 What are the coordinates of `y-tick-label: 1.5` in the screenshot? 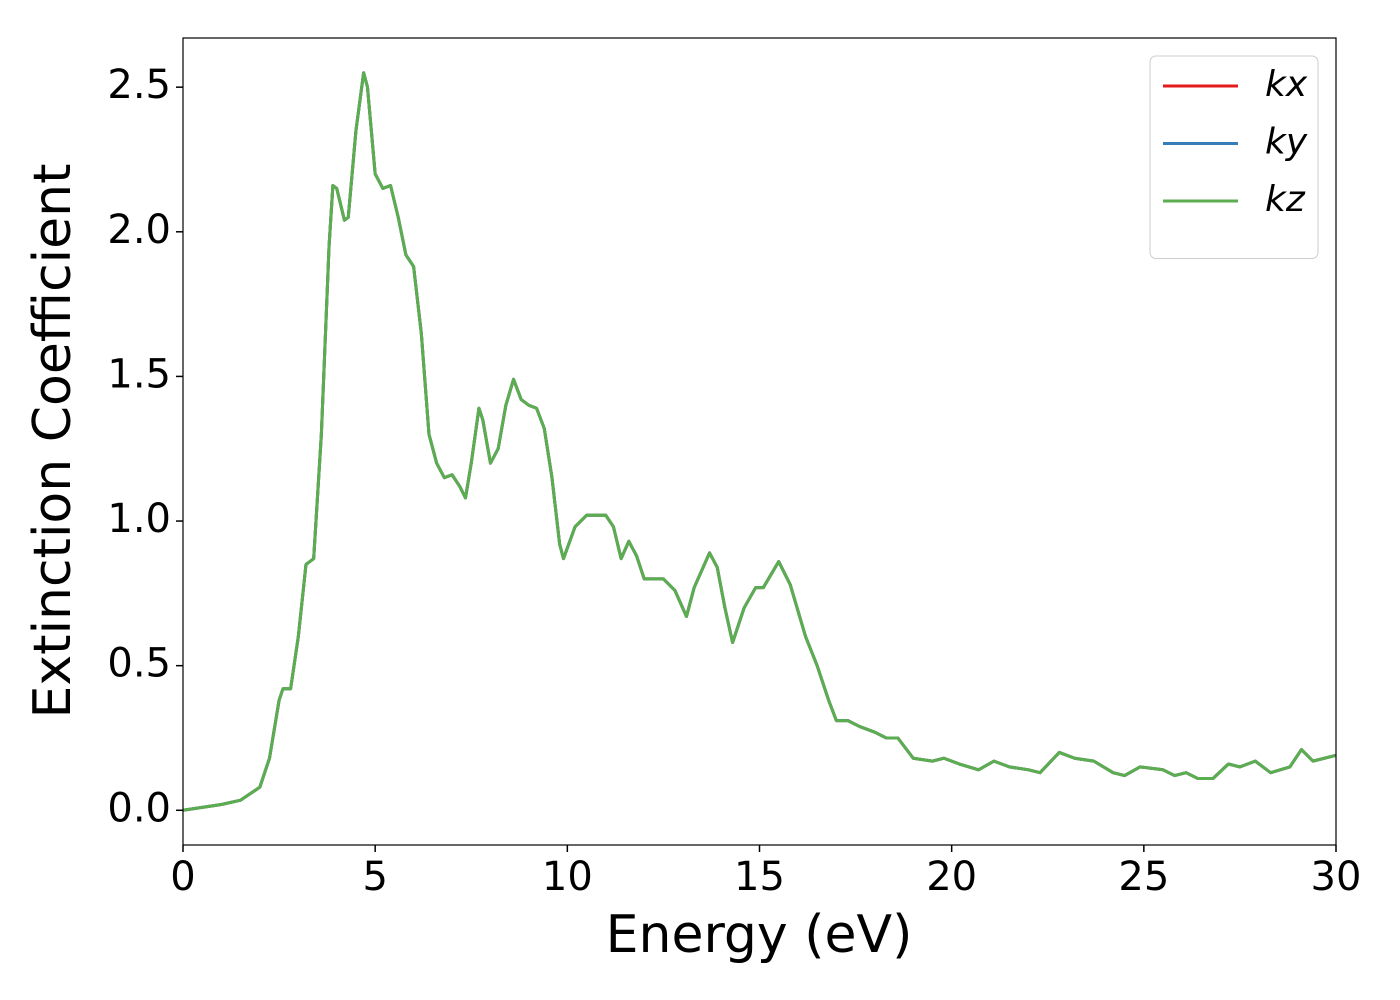 It's located at (139, 374).